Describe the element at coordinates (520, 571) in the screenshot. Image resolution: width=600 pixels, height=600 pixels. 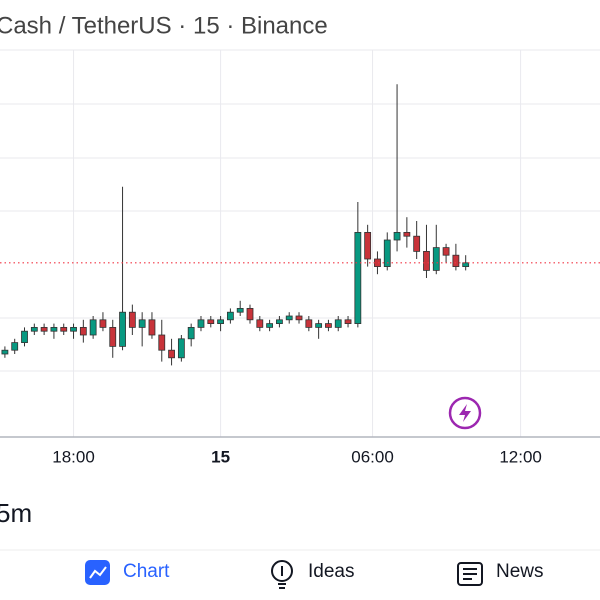
I see `tab-label: News` at that location.